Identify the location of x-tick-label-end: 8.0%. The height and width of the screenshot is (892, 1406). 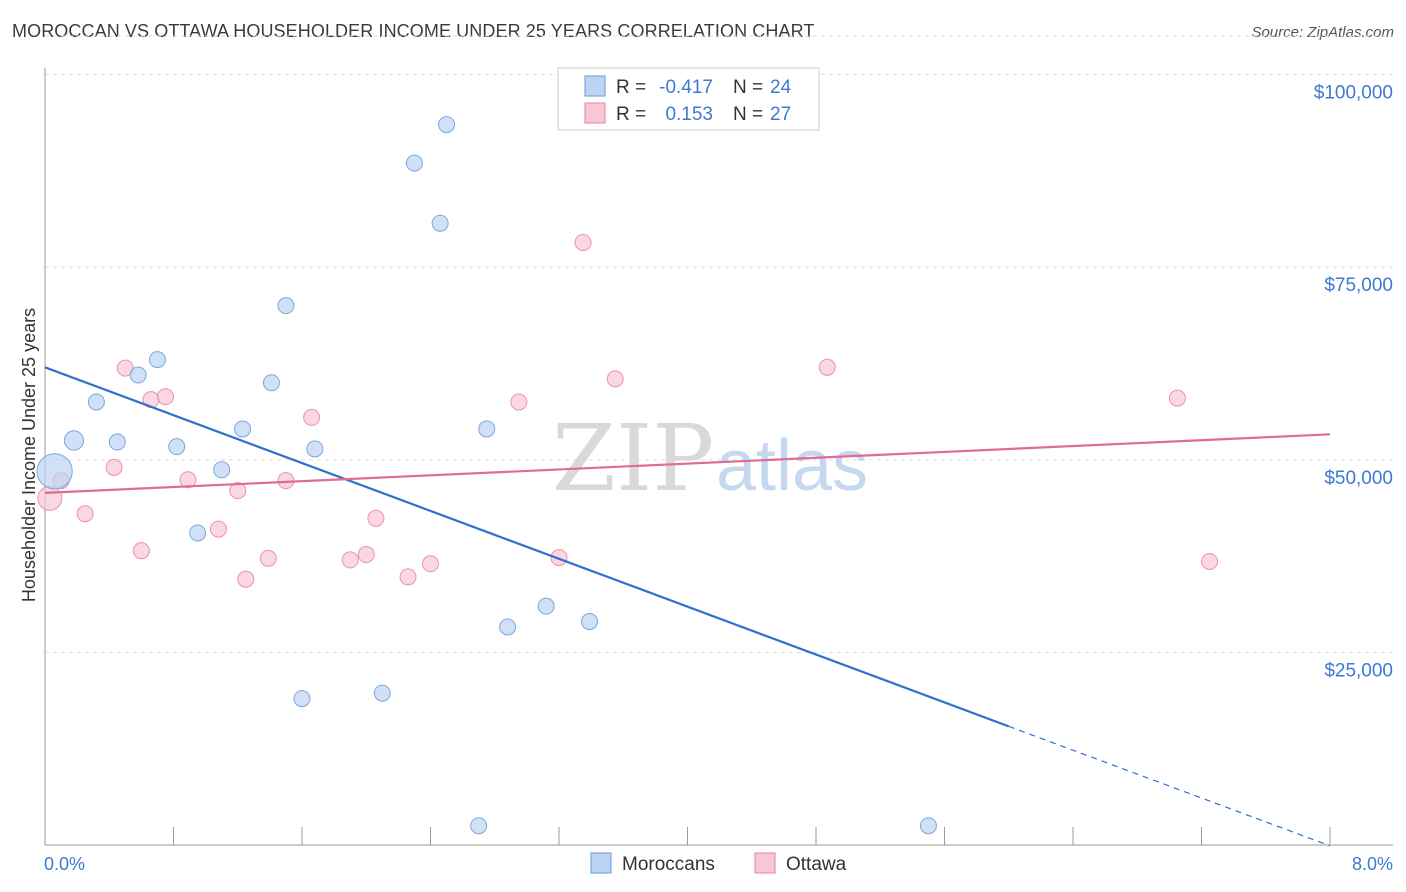
(1372, 864).